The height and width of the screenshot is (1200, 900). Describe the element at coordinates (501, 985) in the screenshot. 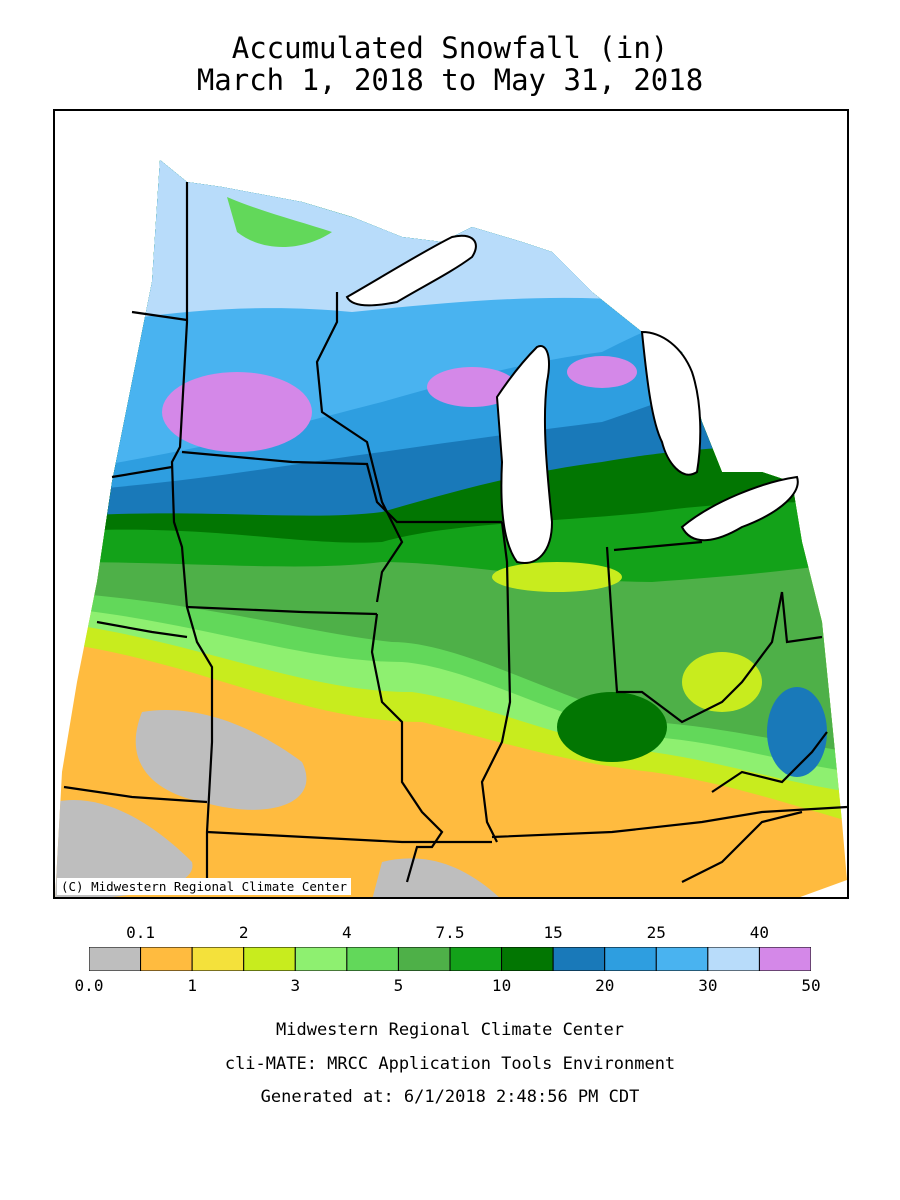

I see `legend-bottom-label: 10` at that location.